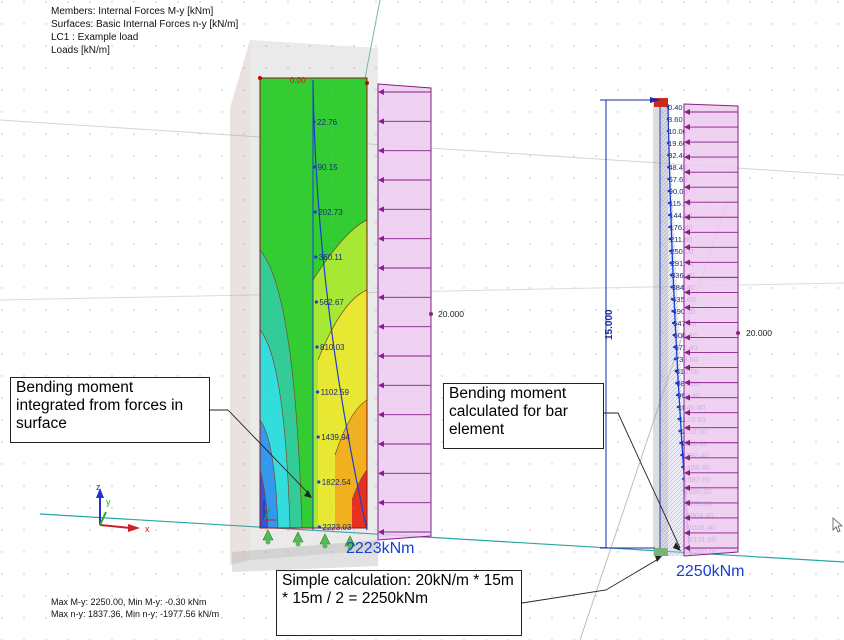  What do you see at coordinates (404, 312) in the screenshot?
I see `surface-load-area` at bounding box center [404, 312].